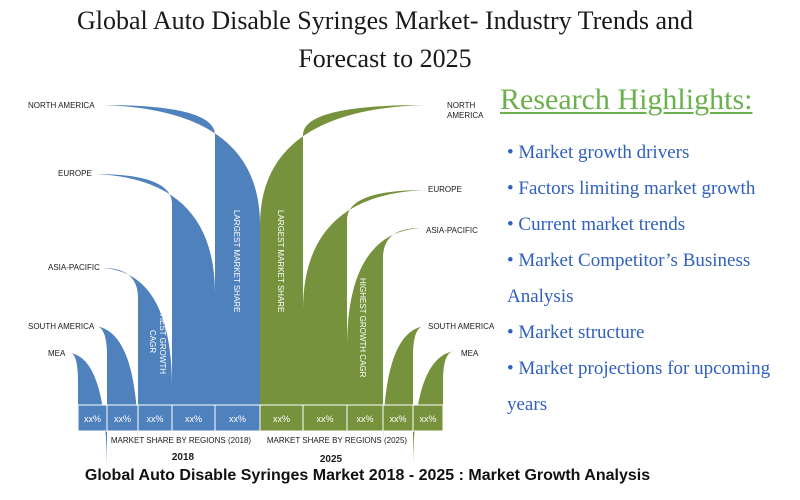 Image resolution: width=800 pixels, height=500 pixels. Describe the element at coordinates (452, 230) in the screenshot. I see `region-label-2025-2: ASIA-PACIFIC` at that location.